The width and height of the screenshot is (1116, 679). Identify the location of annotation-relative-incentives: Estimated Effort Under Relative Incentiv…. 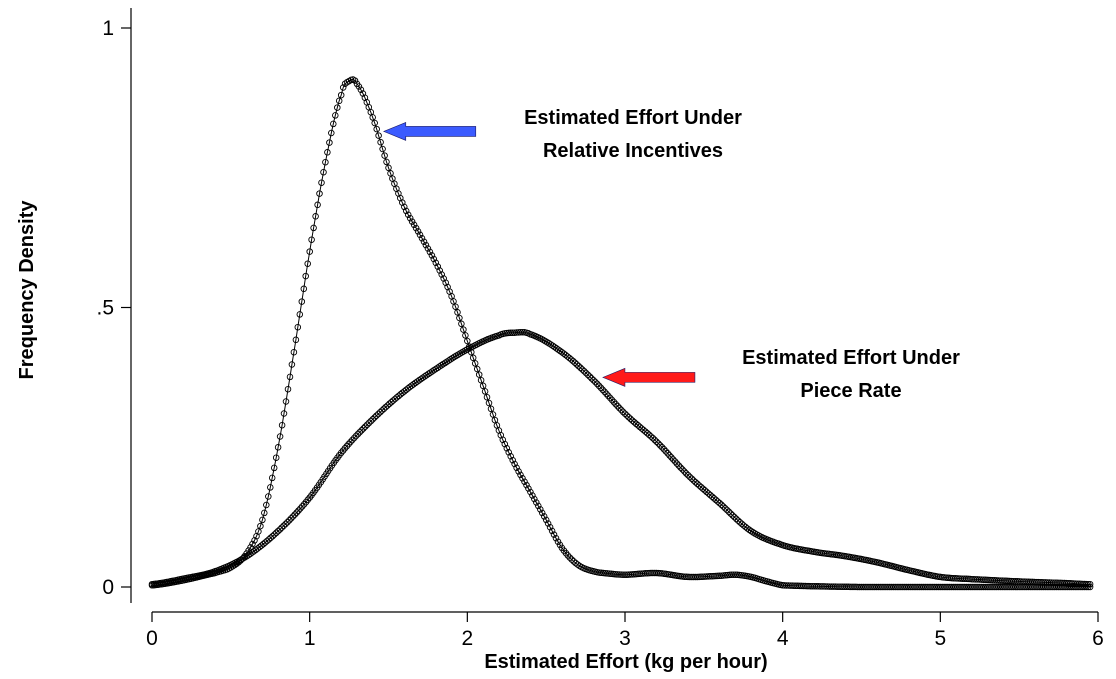
(562, 134).